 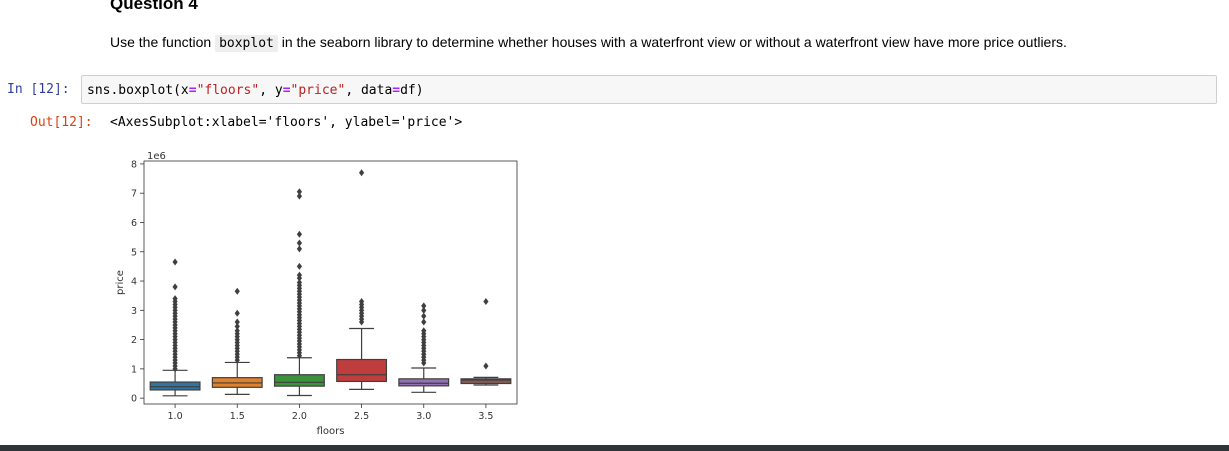 What do you see at coordinates (412, 90) in the screenshot?
I see `code-token: df)` at bounding box center [412, 90].